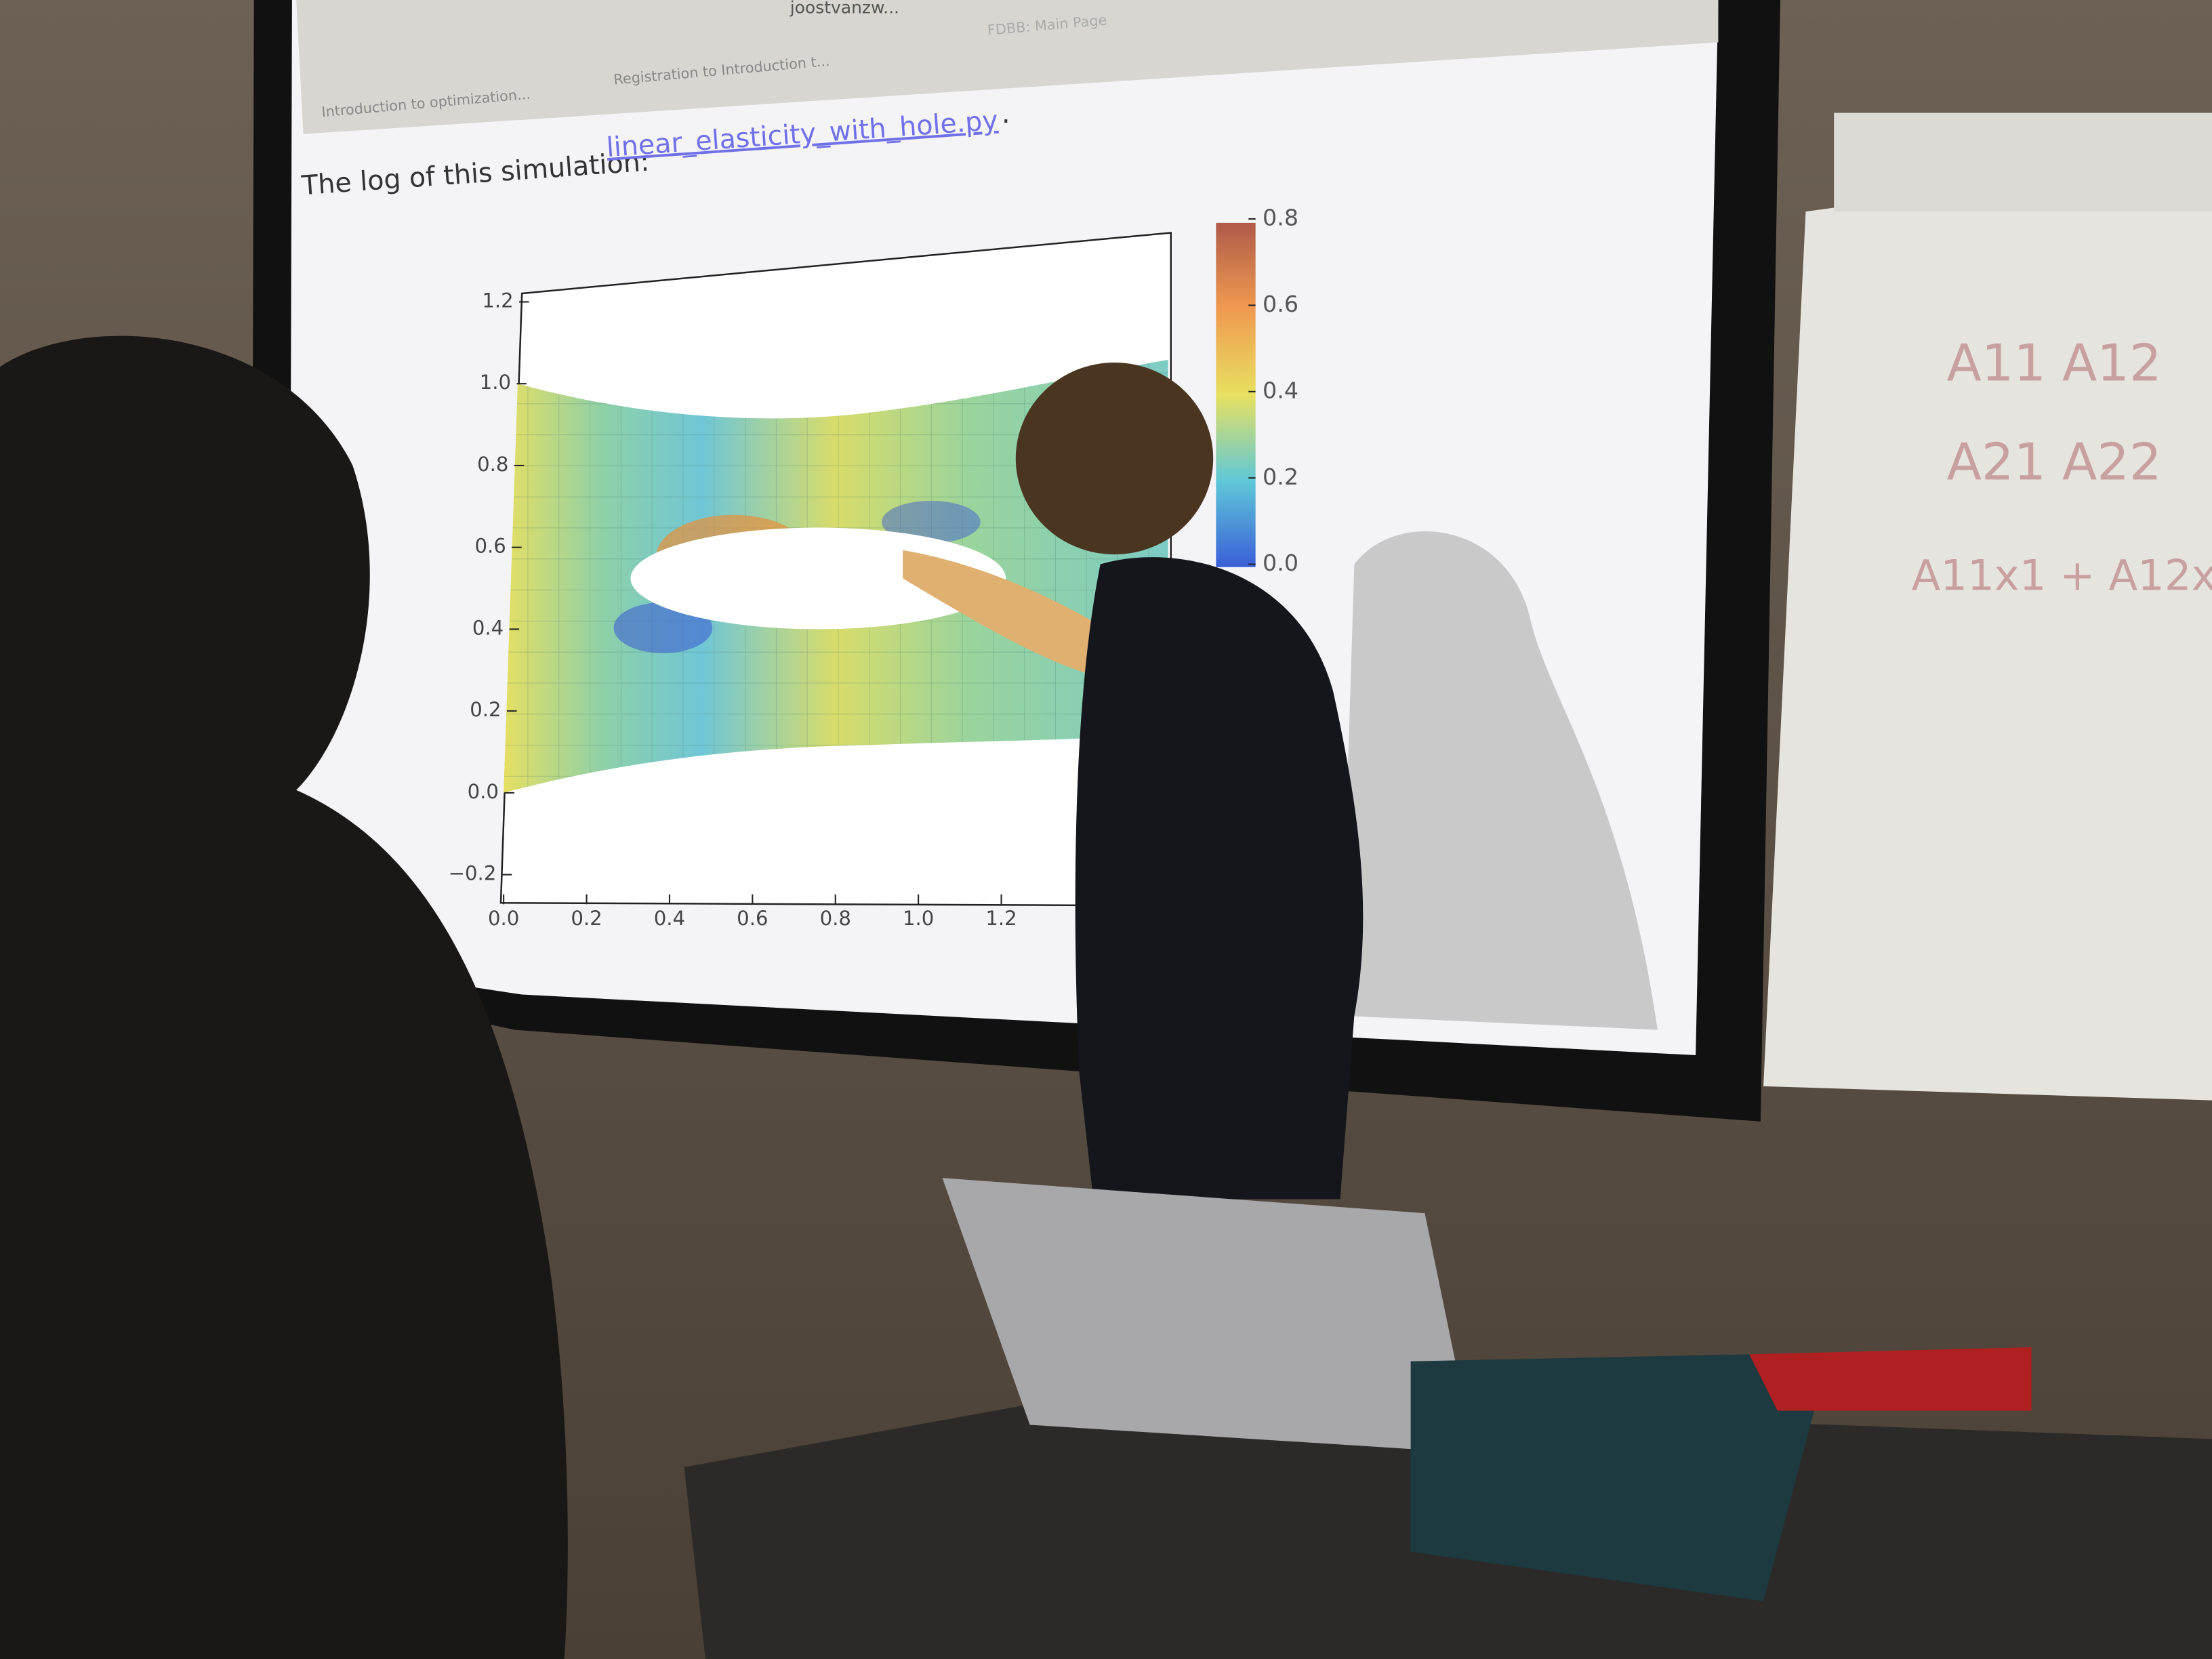 The image size is (2212, 1659). Describe the element at coordinates (1280, 218) in the screenshot. I see `colorbar-tick-label: 0.8` at that location.